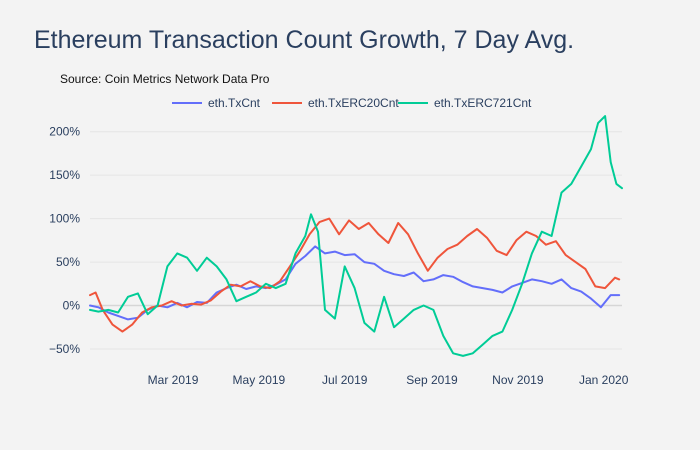 The image size is (700, 450). What do you see at coordinates (68, 262) in the screenshot?
I see `y-tick-label: 50%` at bounding box center [68, 262].